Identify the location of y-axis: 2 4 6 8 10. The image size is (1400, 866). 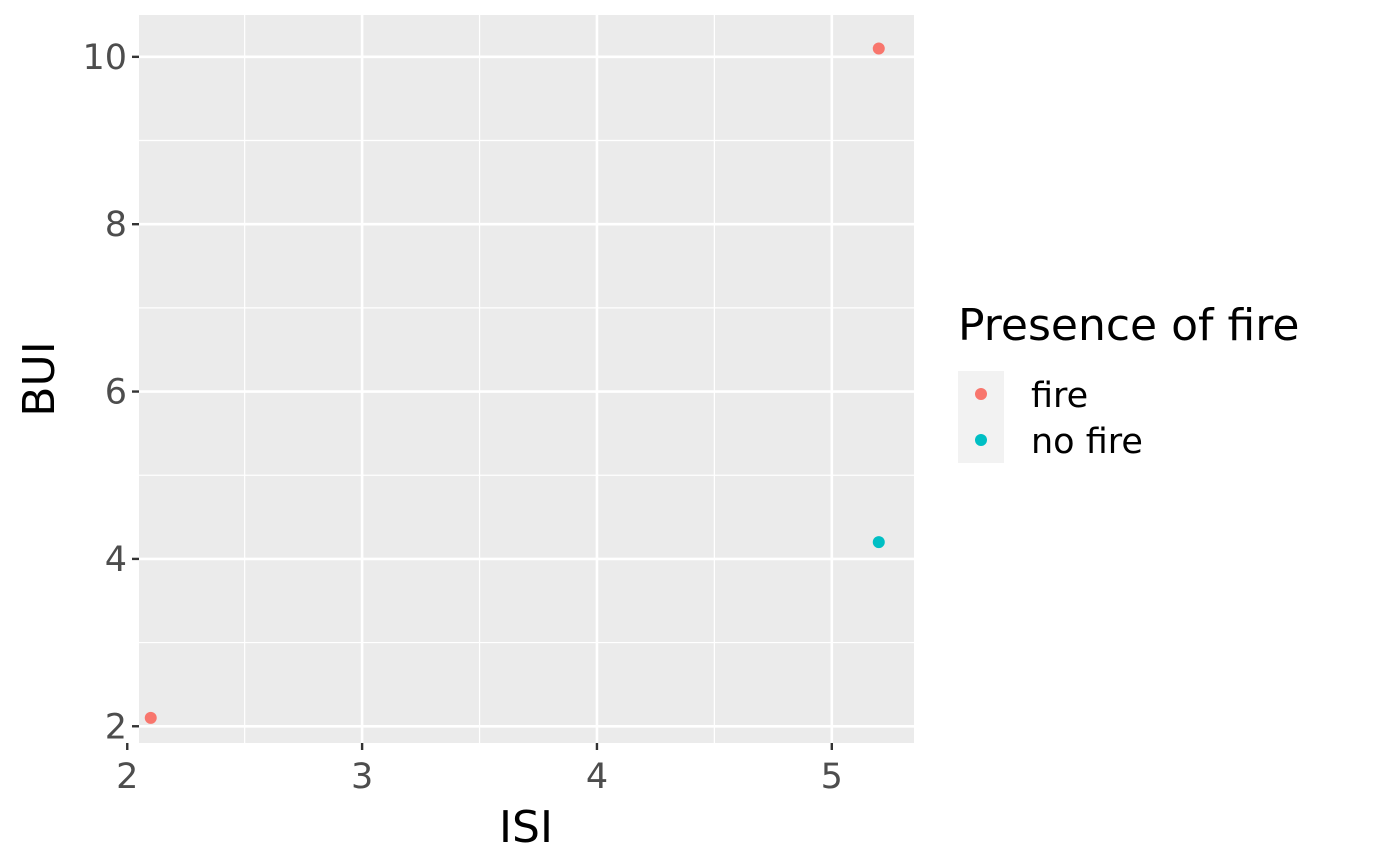
(110, 392).